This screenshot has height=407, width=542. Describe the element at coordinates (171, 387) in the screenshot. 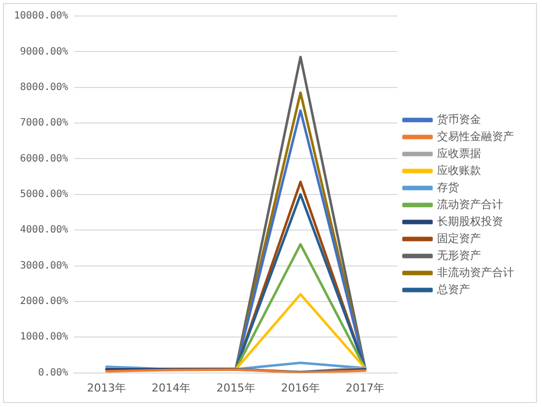

I see `x-tick-label: 2014年` at that location.